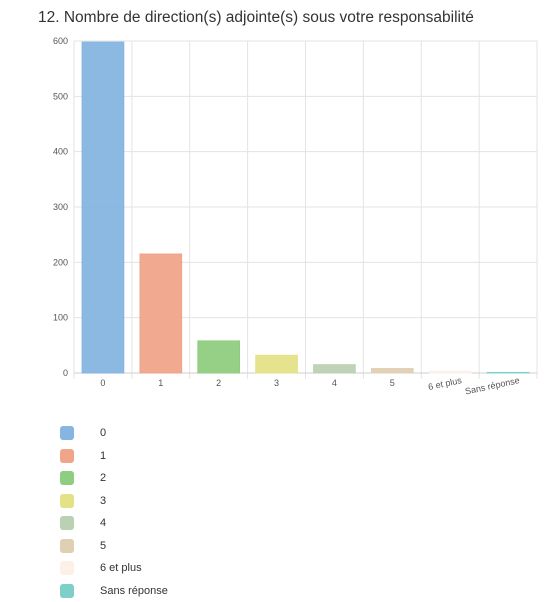  I want to click on y-tick-label: 200, so click(60, 262).